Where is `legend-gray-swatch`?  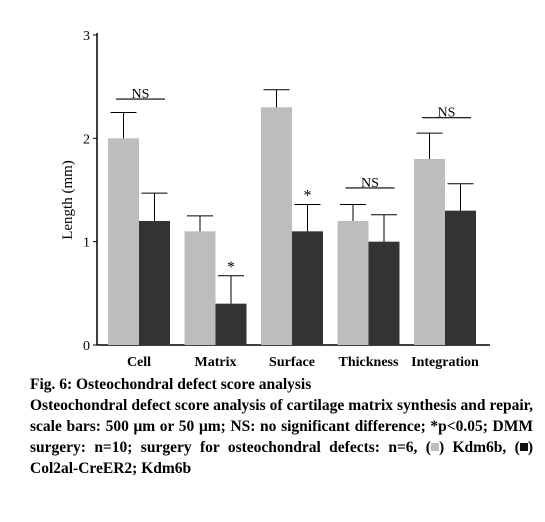 legend-gray-swatch is located at coordinates (434, 447).